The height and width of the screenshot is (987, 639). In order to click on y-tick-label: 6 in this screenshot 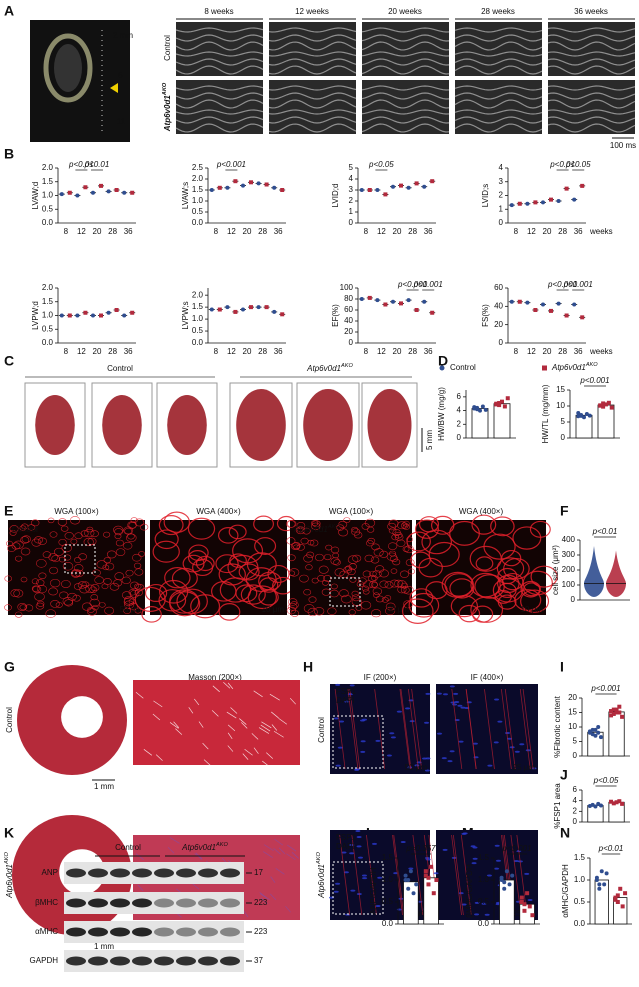, I will do `click(459, 396)`.